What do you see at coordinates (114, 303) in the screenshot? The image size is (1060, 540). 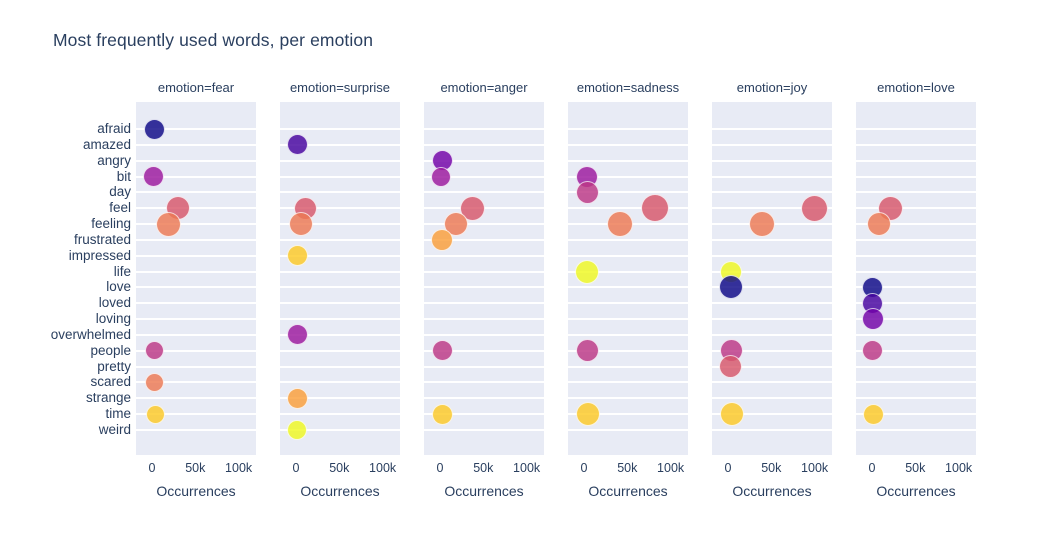 I see `y-tick-label-loved: loved` at bounding box center [114, 303].